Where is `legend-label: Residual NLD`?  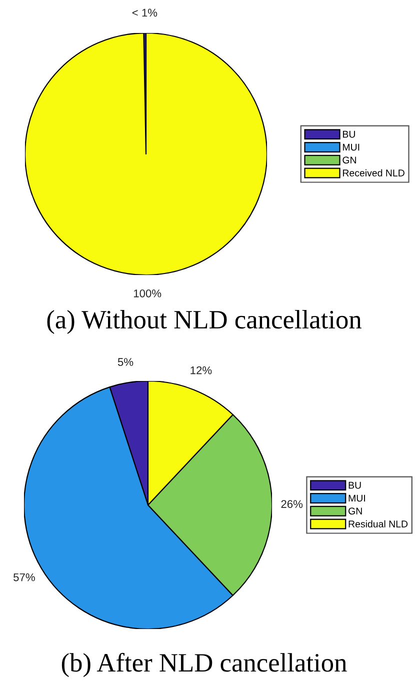
legend-label: Residual NLD is located at coordinates (378, 524).